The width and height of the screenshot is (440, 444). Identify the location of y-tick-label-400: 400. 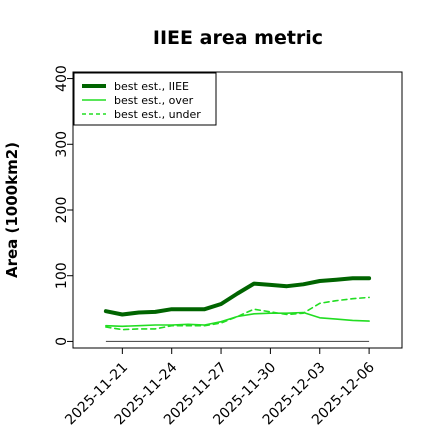
(62, 78).